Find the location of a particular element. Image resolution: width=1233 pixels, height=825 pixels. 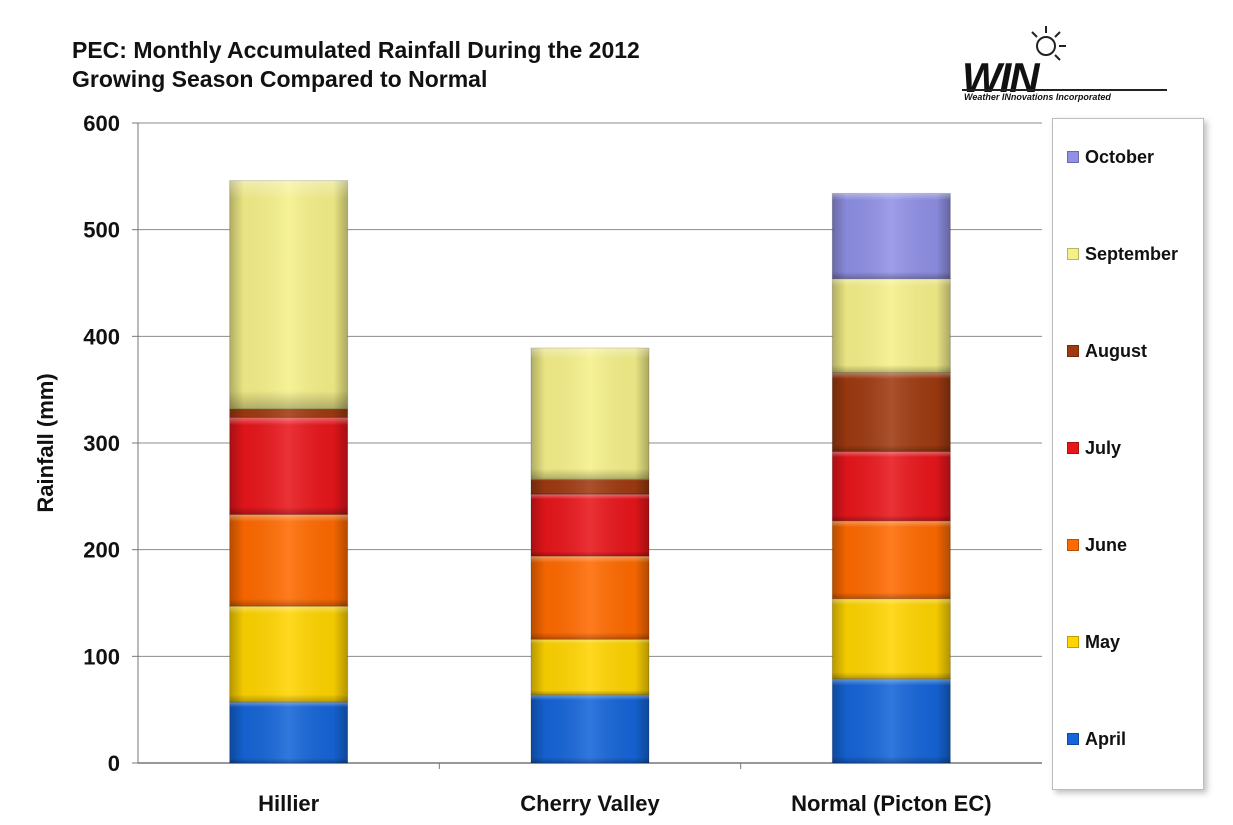

y-tick-label: 600 is located at coordinates (101, 123).